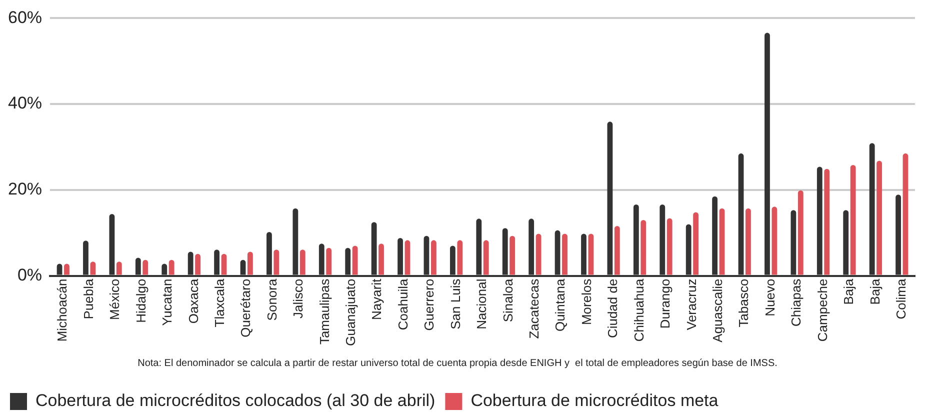  What do you see at coordinates (140, 300) in the screenshot?
I see `x-tick-label: Hidalgo` at bounding box center [140, 300].